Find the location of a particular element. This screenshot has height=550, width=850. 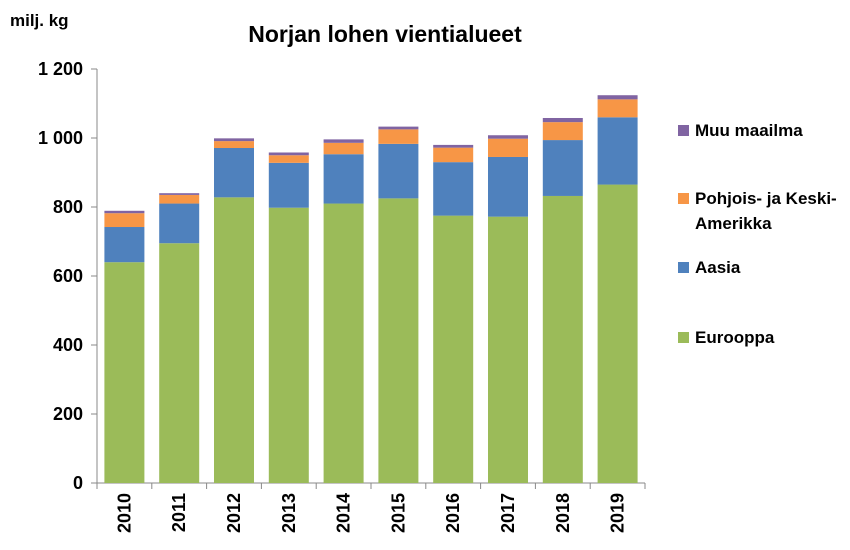

legend-item: Muu maailma is located at coordinates (764, 130).